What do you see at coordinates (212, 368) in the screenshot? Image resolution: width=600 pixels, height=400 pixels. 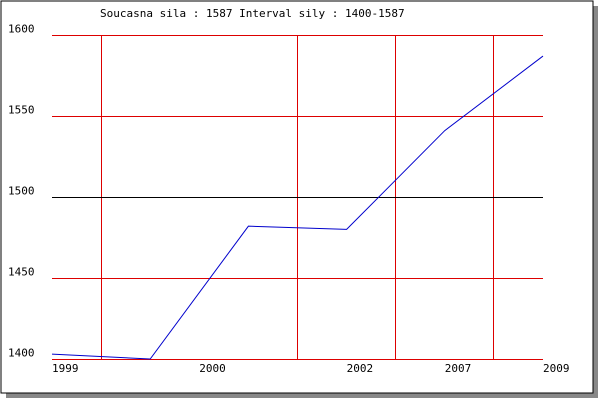 I see `x-tick-label: 2000` at bounding box center [212, 368].